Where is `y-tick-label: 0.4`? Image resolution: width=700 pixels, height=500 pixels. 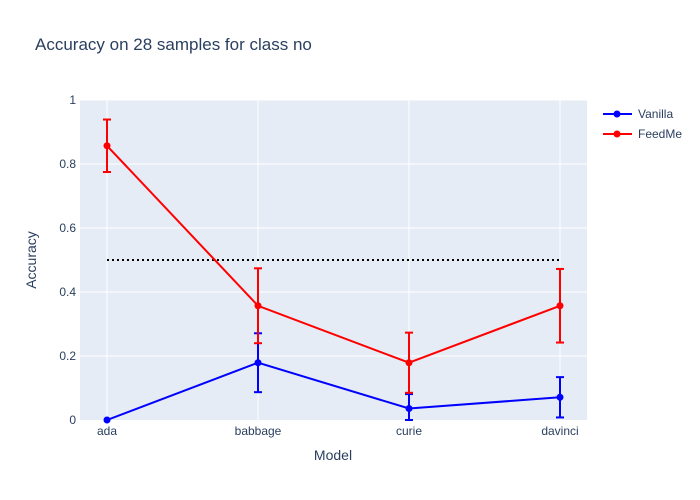
y-tick-label: 0.4 is located at coordinates (67, 292).